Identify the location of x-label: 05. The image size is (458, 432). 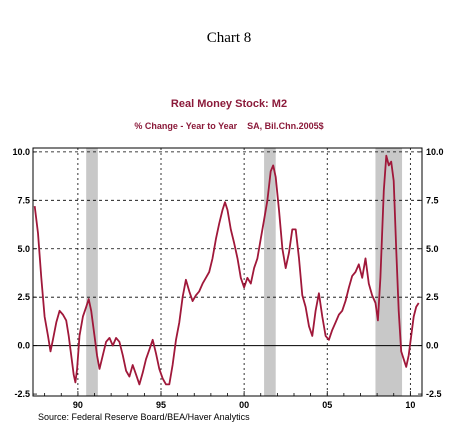
(327, 405).